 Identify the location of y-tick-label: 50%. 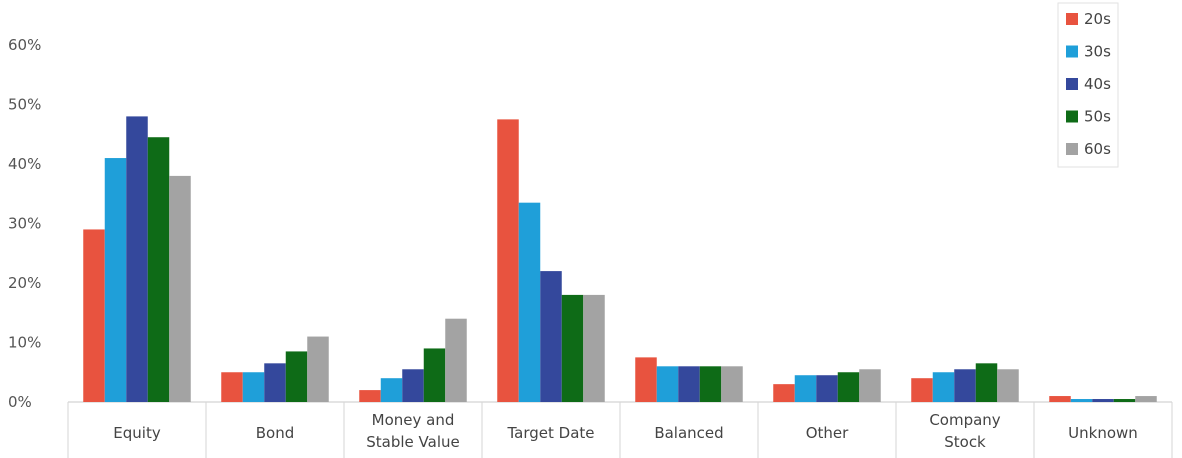
(24, 105).